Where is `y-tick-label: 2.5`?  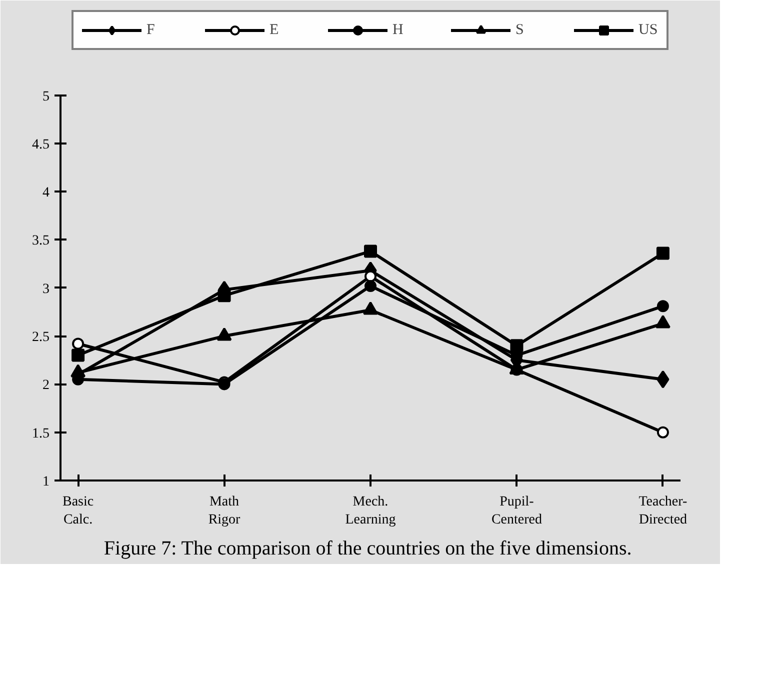 y-tick-label: 2.5 is located at coordinates (41, 338).